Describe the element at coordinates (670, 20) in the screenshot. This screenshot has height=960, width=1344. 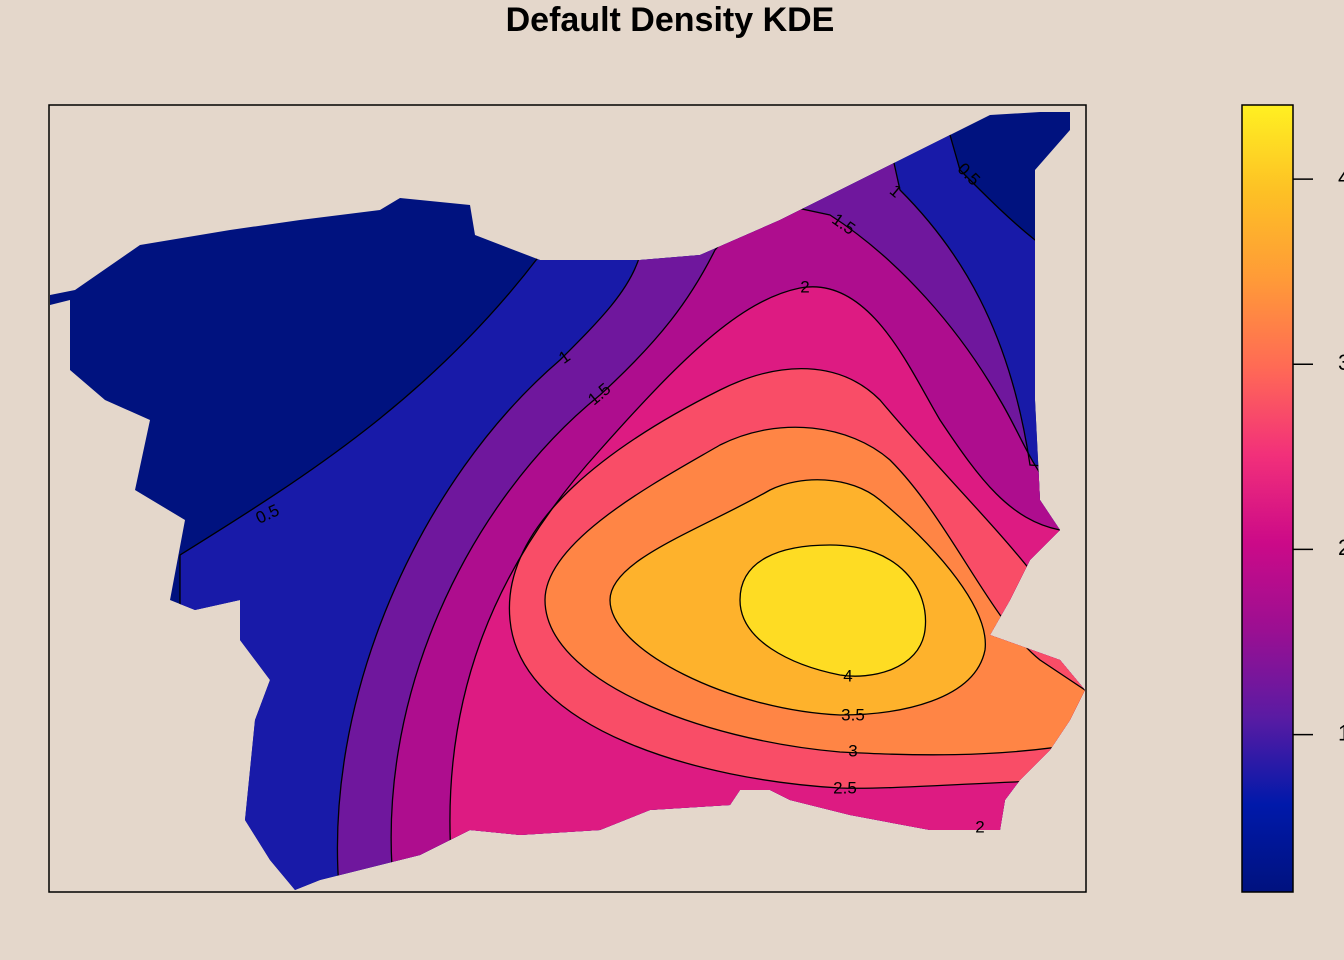
I see `chart-title: Default Density KDE` at that location.